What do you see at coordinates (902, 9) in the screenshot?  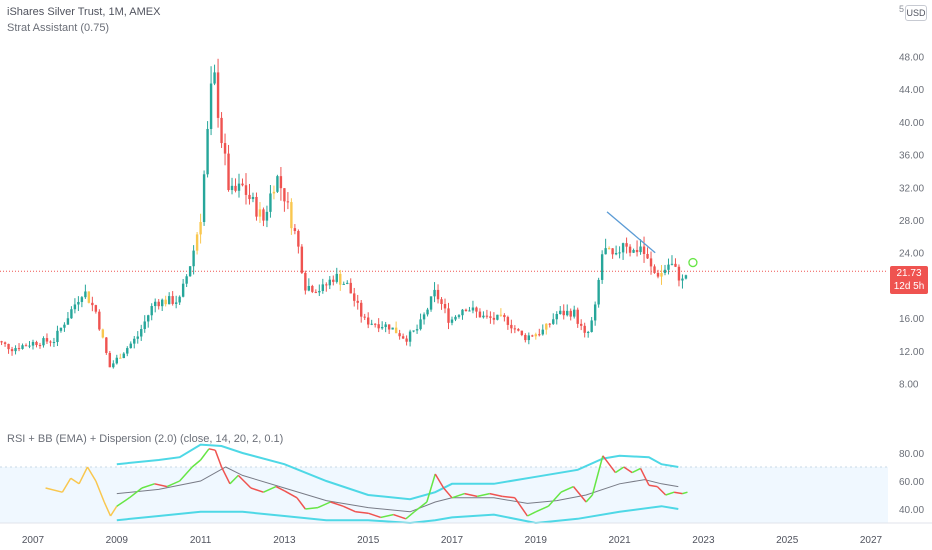 I see `corner-mark: 5` at bounding box center [902, 9].